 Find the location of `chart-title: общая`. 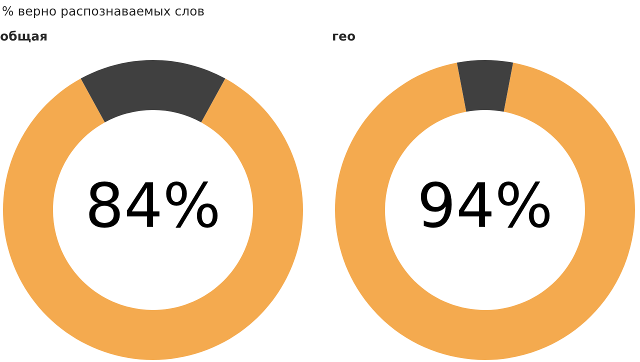

chart-title: общая is located at coordinates (23, 36).